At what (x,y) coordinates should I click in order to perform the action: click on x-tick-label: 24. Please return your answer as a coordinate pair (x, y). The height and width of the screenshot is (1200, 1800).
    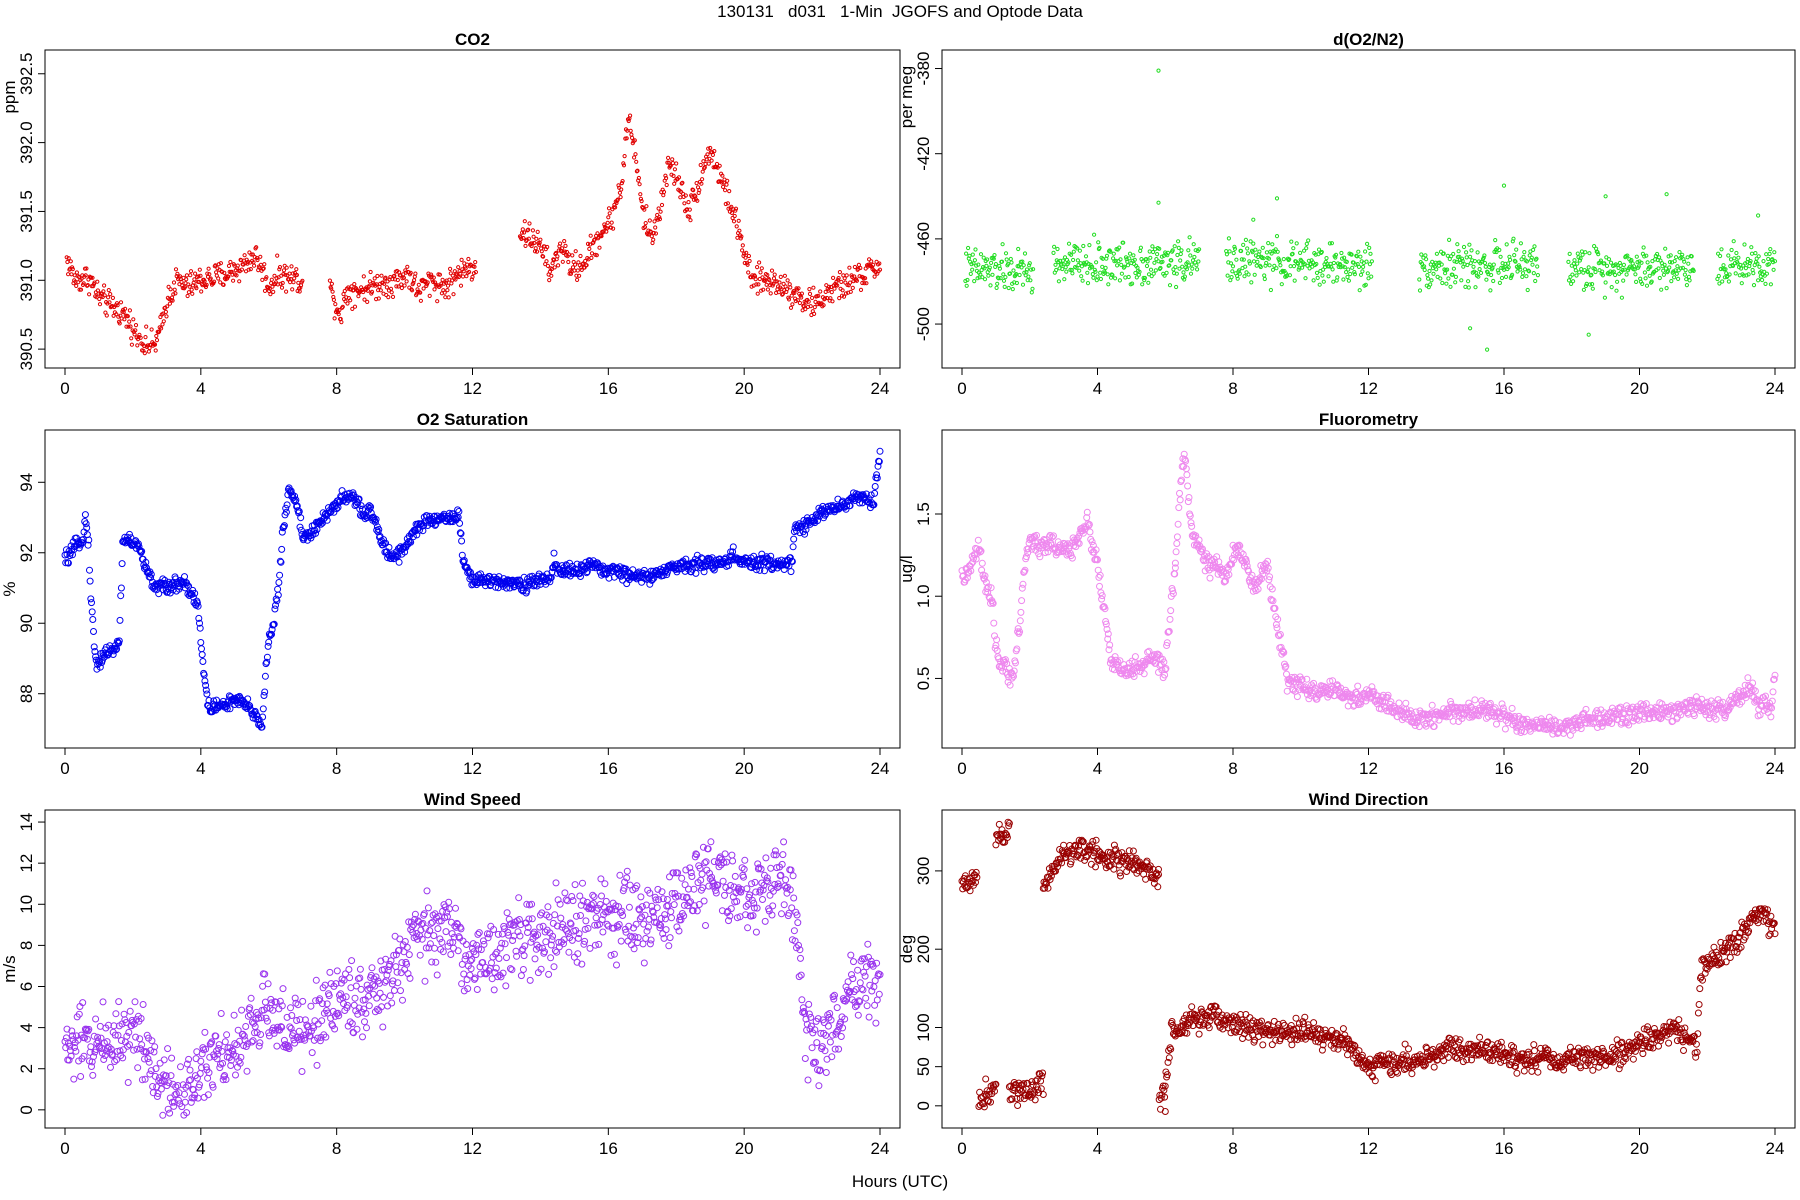
    Looking at the image, I should click on (880, 768).